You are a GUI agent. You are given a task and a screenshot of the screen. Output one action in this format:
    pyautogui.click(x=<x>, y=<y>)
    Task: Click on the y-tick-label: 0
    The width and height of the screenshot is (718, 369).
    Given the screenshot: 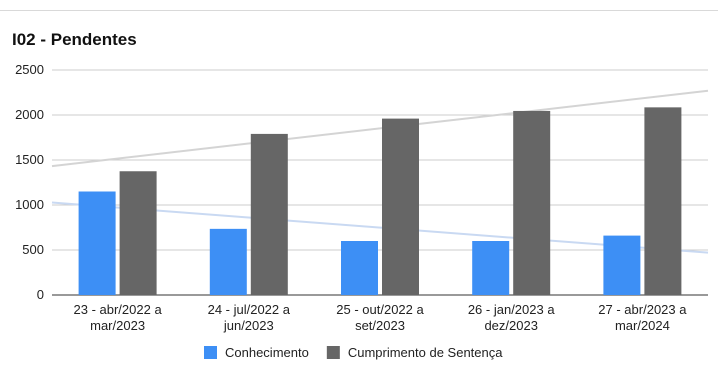 What is the action you would take?
    pyautogui.click(x=40, y=294)
    